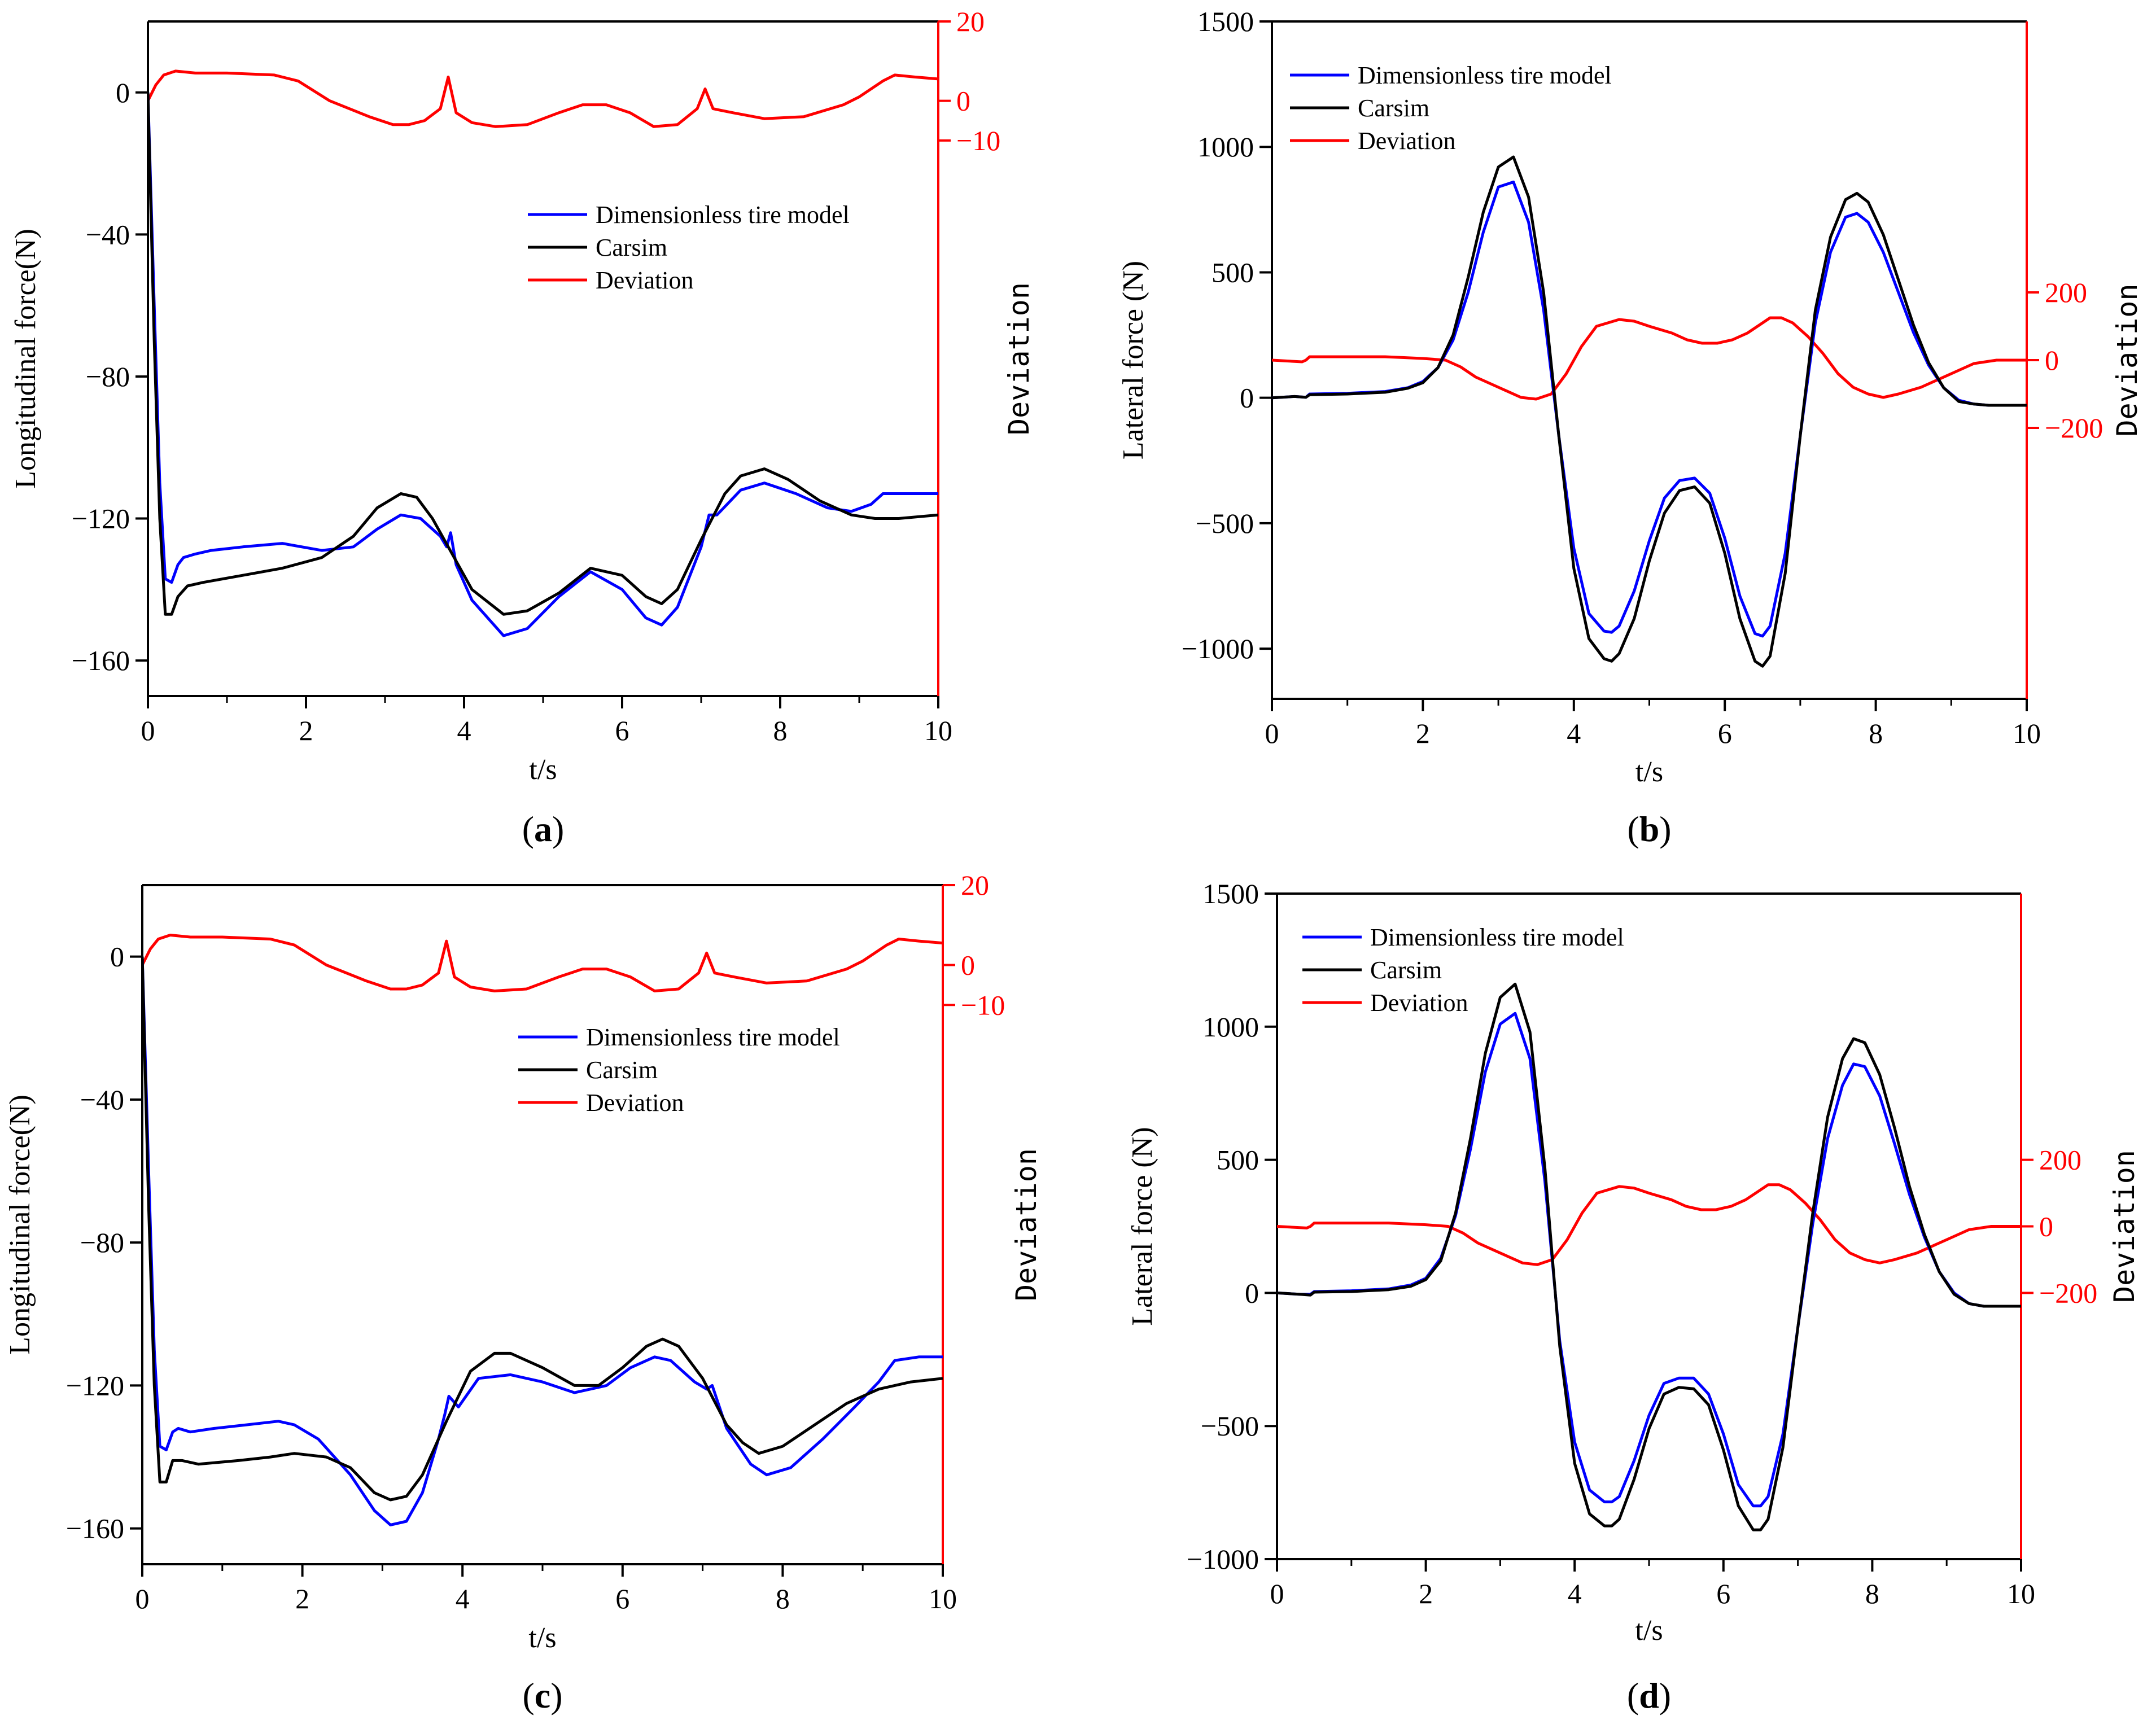  I want to click on panel-label: (a), so click(543, 829).